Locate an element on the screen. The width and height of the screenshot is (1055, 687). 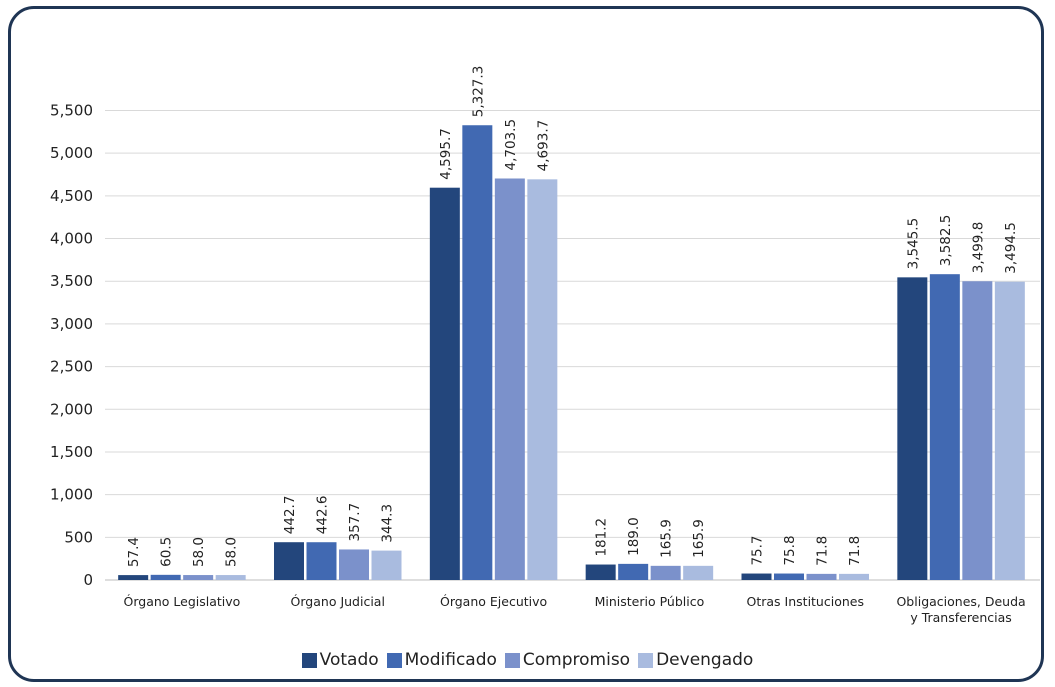
data-label: 4,703.5 is located at coordinates (511, 145).